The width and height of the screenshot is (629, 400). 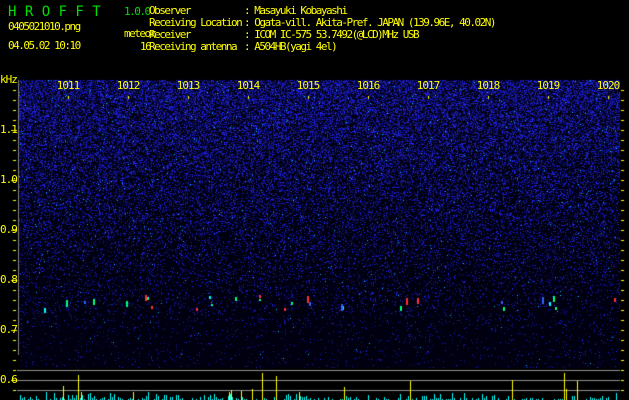 What do you see at coordinates (9, 229) in the screenshot?
I see `y-tick-label: 0.9` at bounding box center [9, 229].